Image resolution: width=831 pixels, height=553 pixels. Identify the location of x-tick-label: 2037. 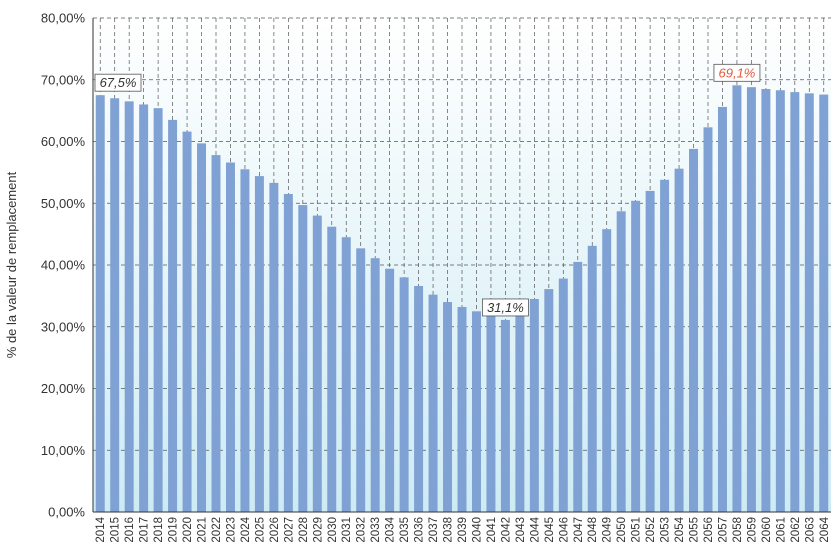
(434, 530).